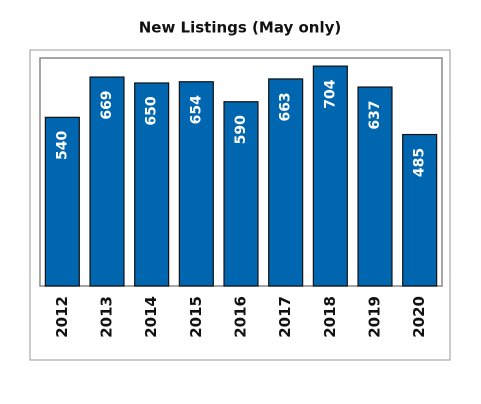  Describe the element at coordinates (330, 93) in the screenshot. I see `data-label: 704` at that location.